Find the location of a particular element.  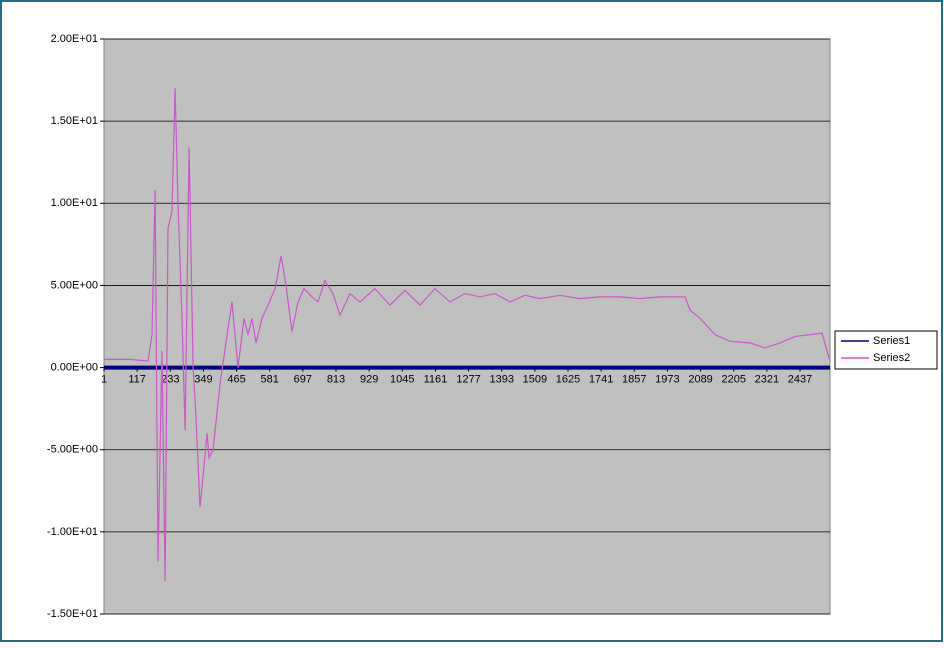

x-tick-label: 1857 is located at coordinates (634, 379).